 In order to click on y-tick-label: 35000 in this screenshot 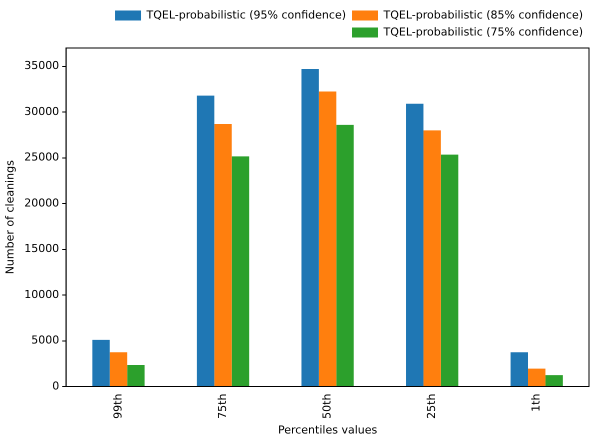, I will do `click(42, 65)`.